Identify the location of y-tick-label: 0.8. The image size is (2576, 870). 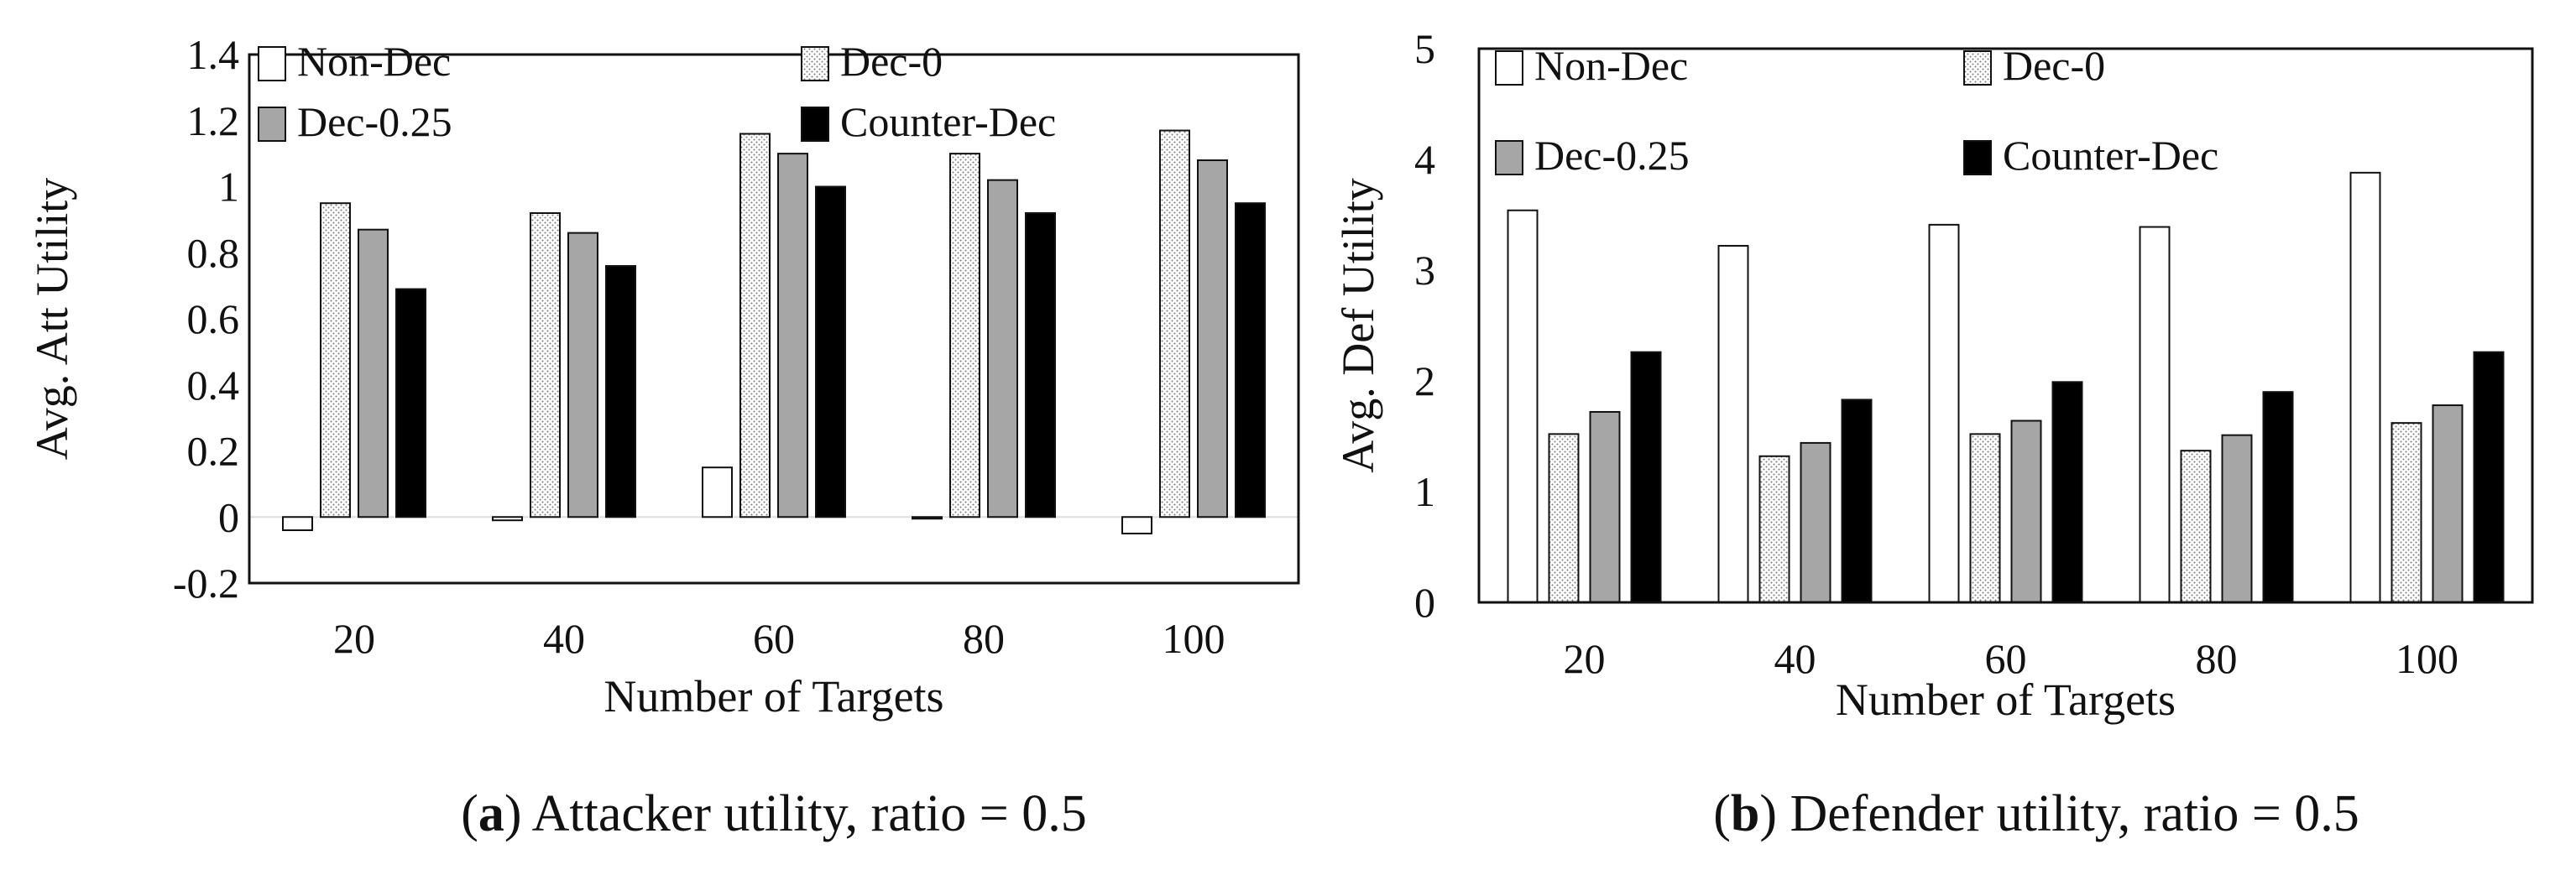
(213, 252).